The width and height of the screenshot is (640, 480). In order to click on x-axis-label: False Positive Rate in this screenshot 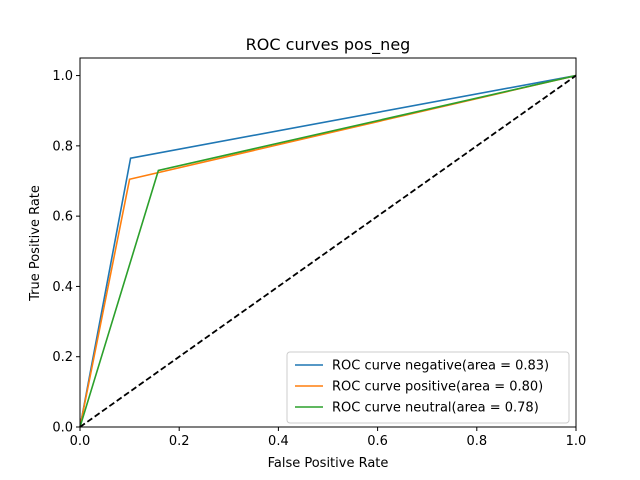, I will do `click(328, 463)`.